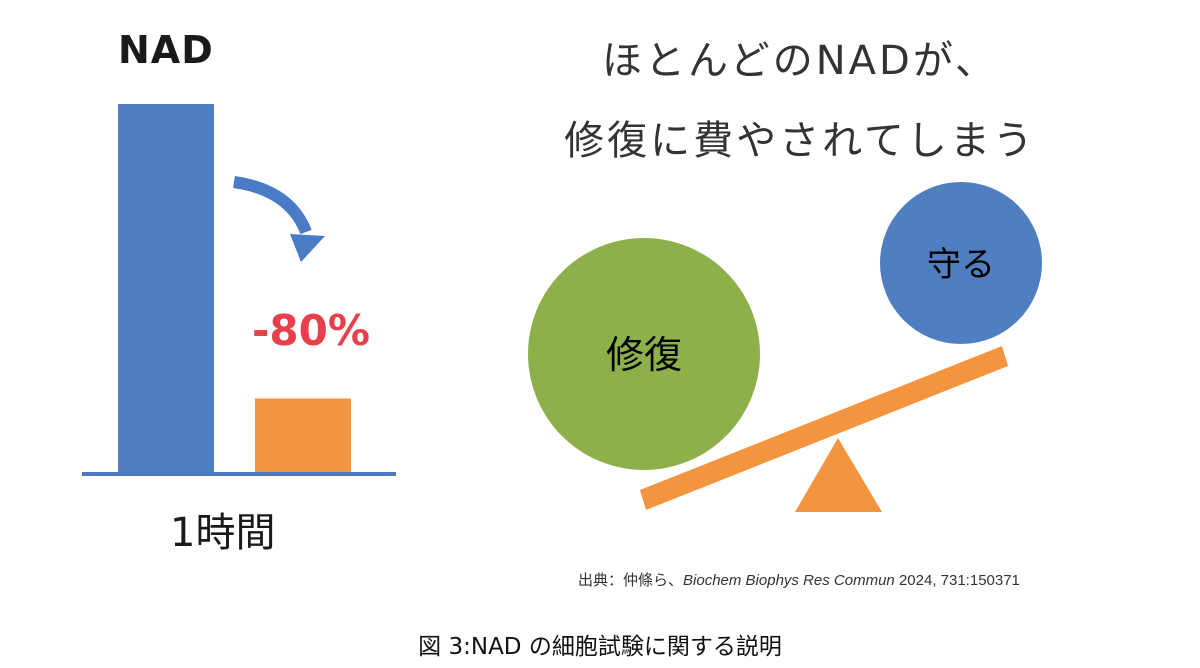 The width and height of the screenshot is (1200, 668). Describe the element at coordinates (800, 61) in the screenshot. I see `headline-line-1: ほとんどのNADが、` at that location.